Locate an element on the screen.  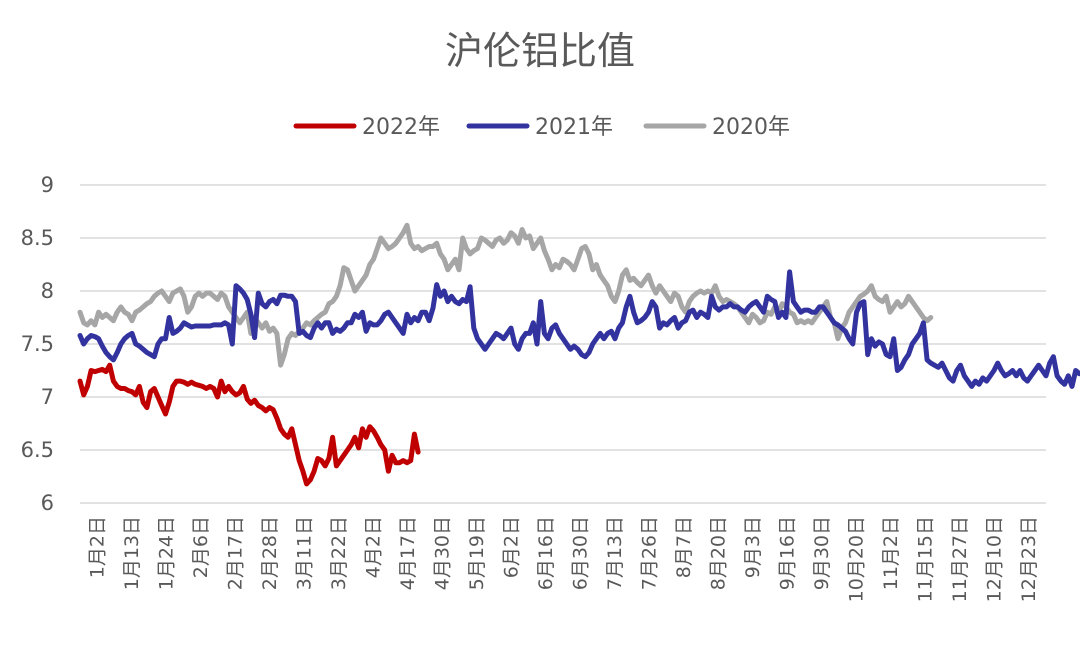
x-tick-label: 2月17日 is located at coordinates (235, 553).